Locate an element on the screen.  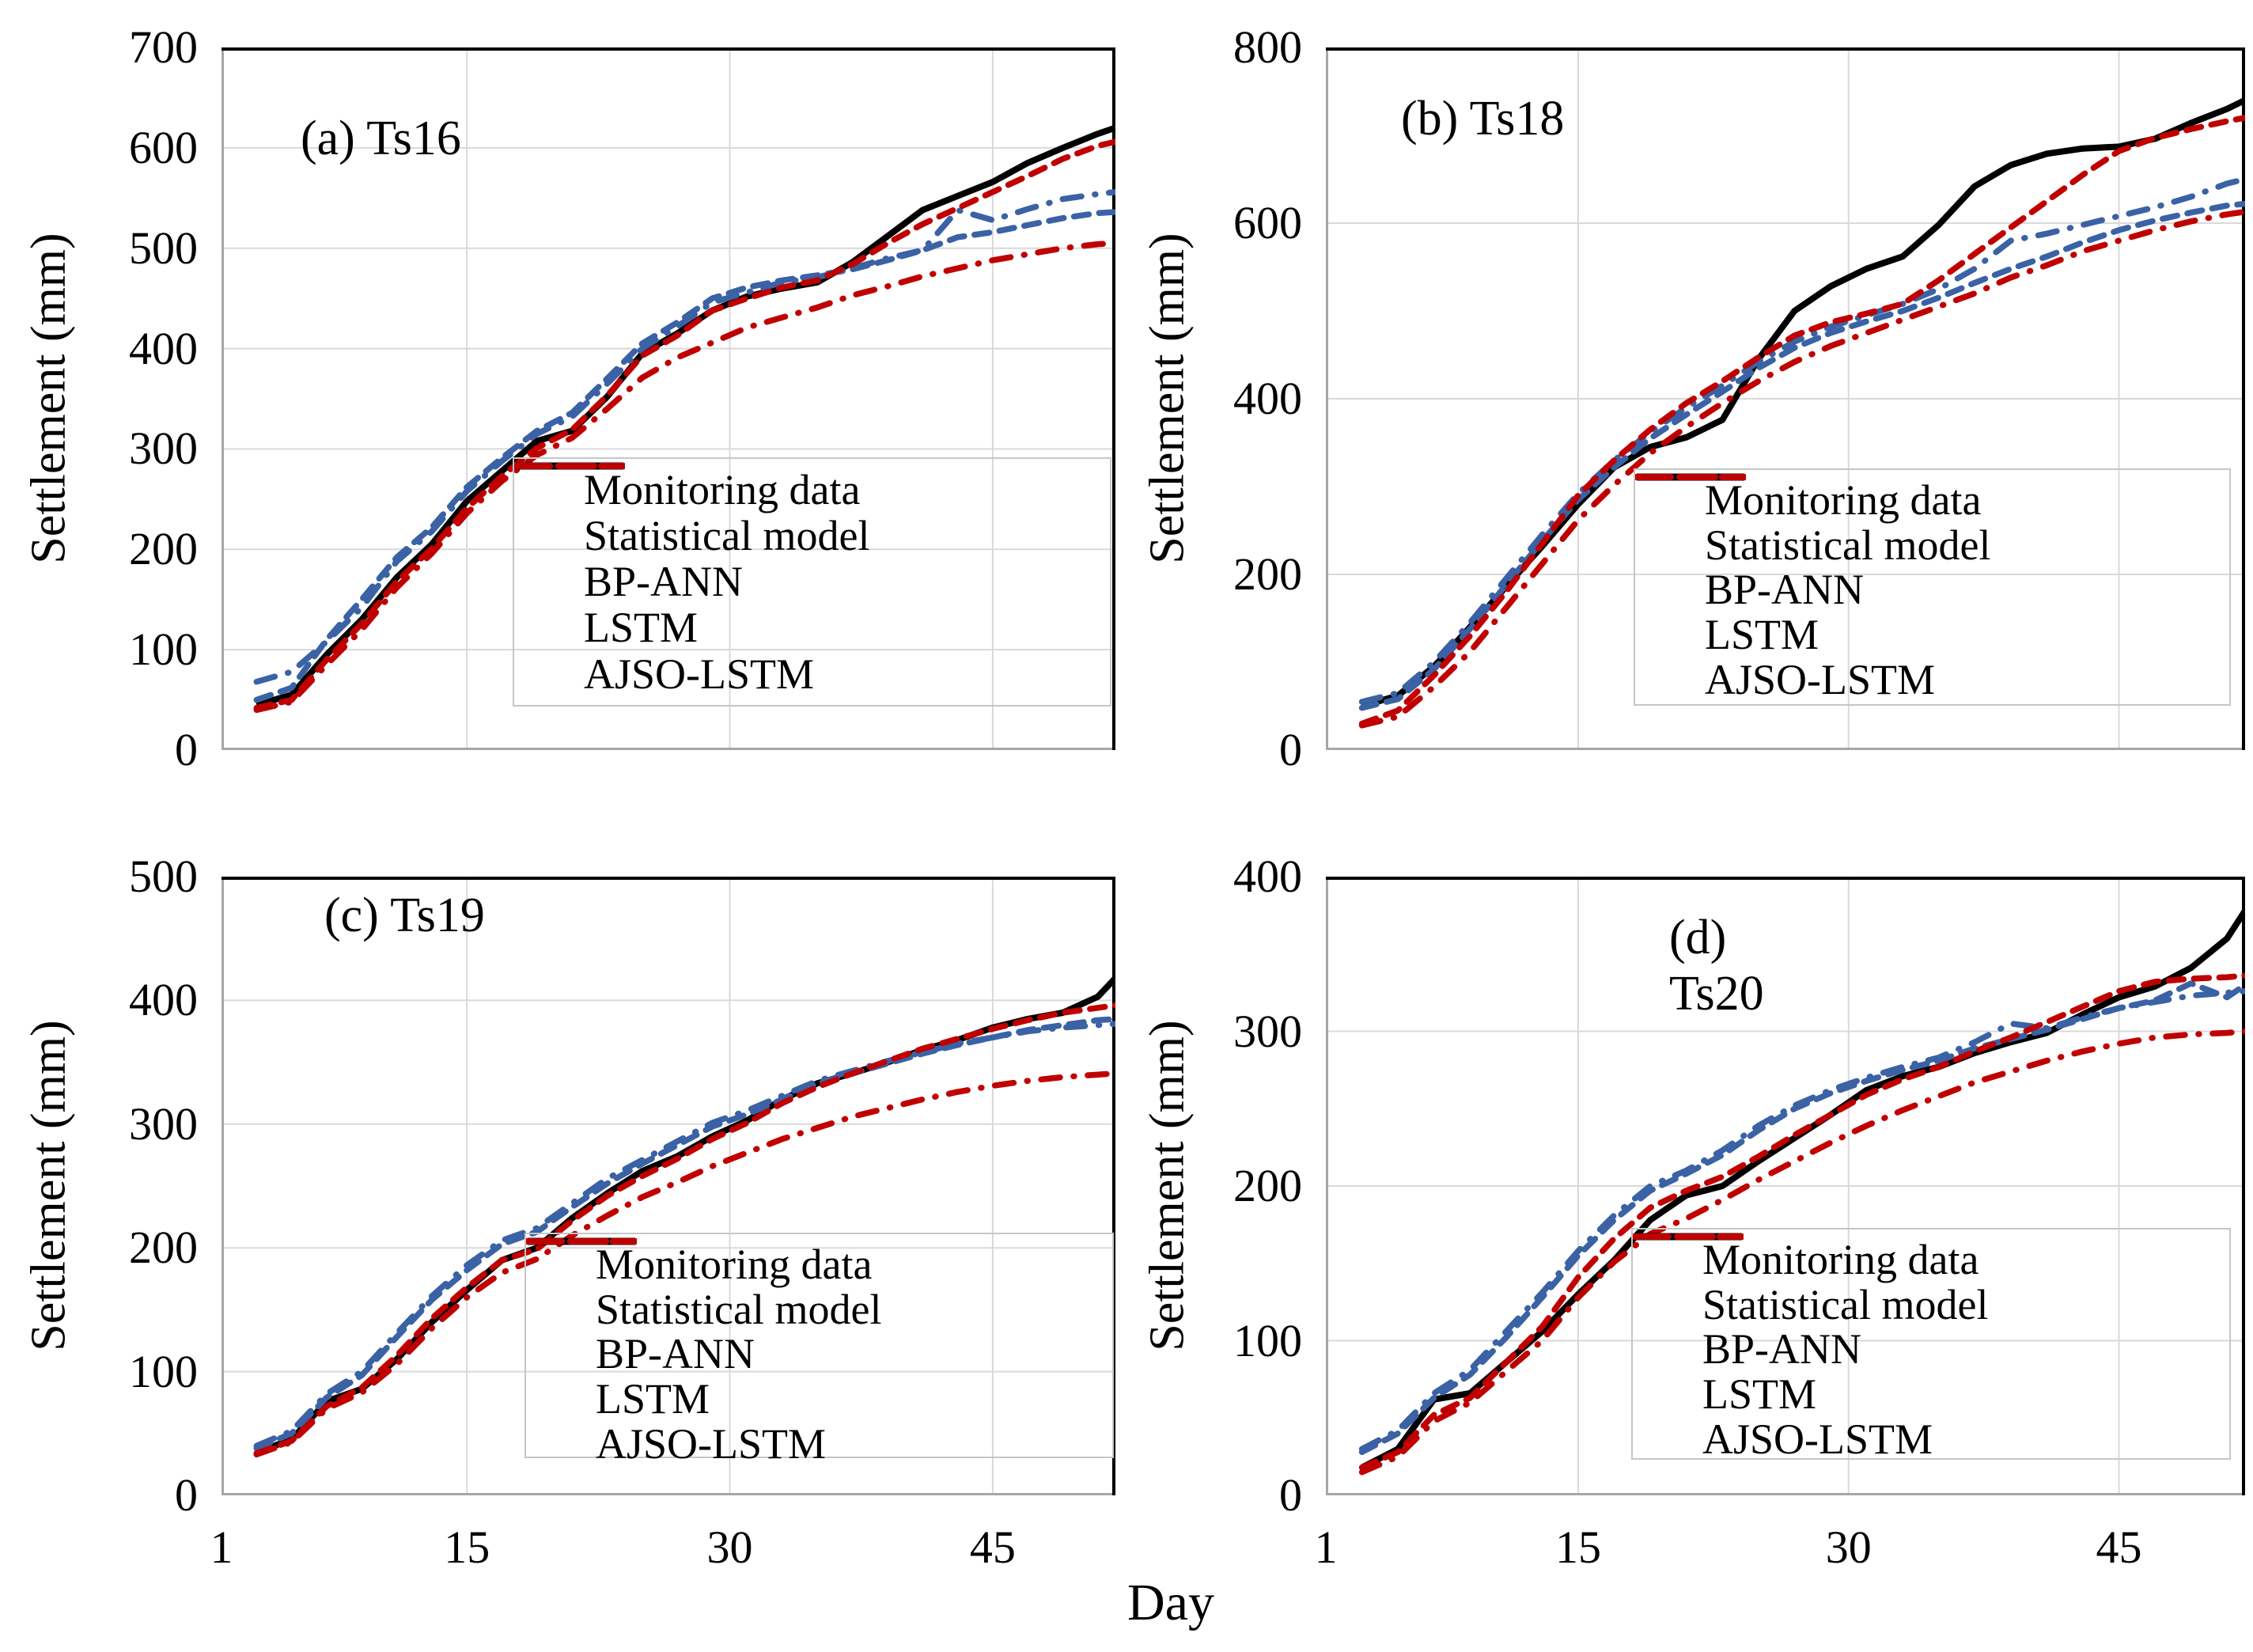
panel-title-ts16: (a) Ts16 is located at coordinates (381, 139).